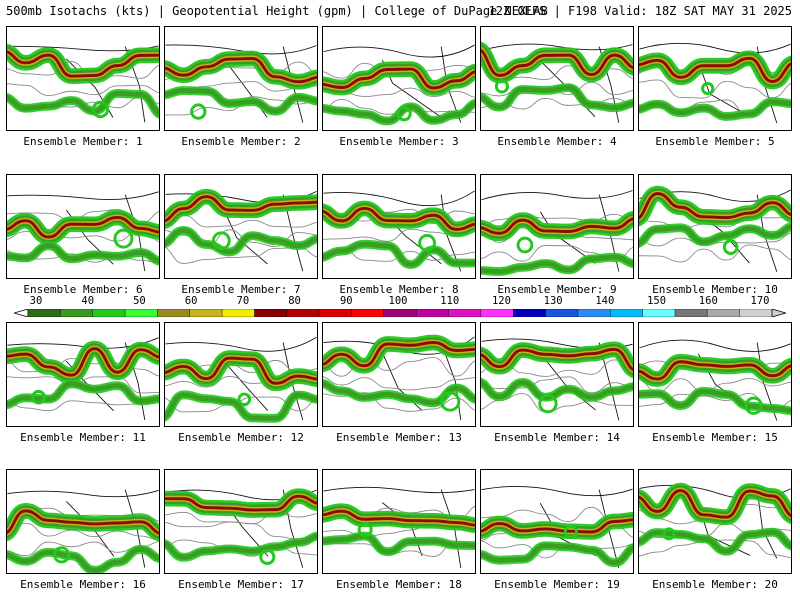  I want to click on ensemble-member-label: Ensemble Member: 11, so click(83, 437).